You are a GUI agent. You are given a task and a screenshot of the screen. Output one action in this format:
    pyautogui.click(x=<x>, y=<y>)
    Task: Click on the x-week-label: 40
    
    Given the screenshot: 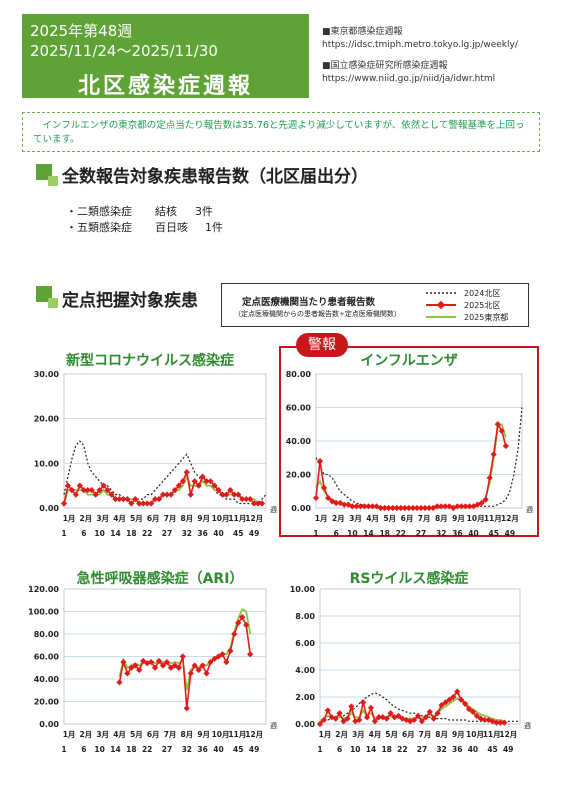 What is the action you would take?
    pyautogui.click(x=473, y=533)
    